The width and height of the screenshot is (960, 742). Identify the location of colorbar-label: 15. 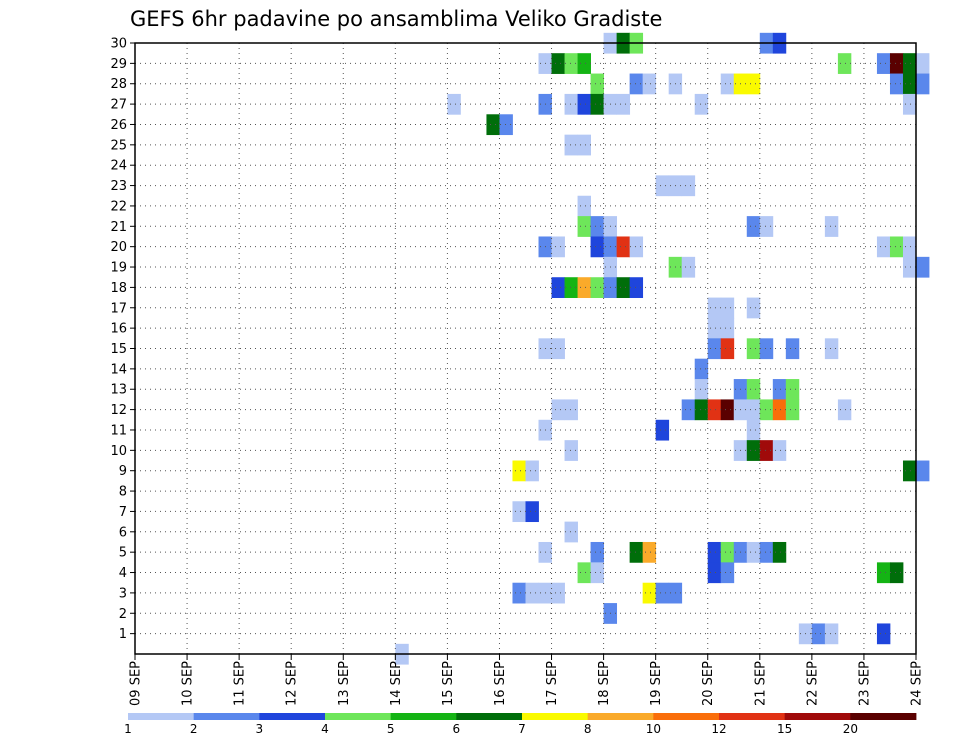
(784, 729).